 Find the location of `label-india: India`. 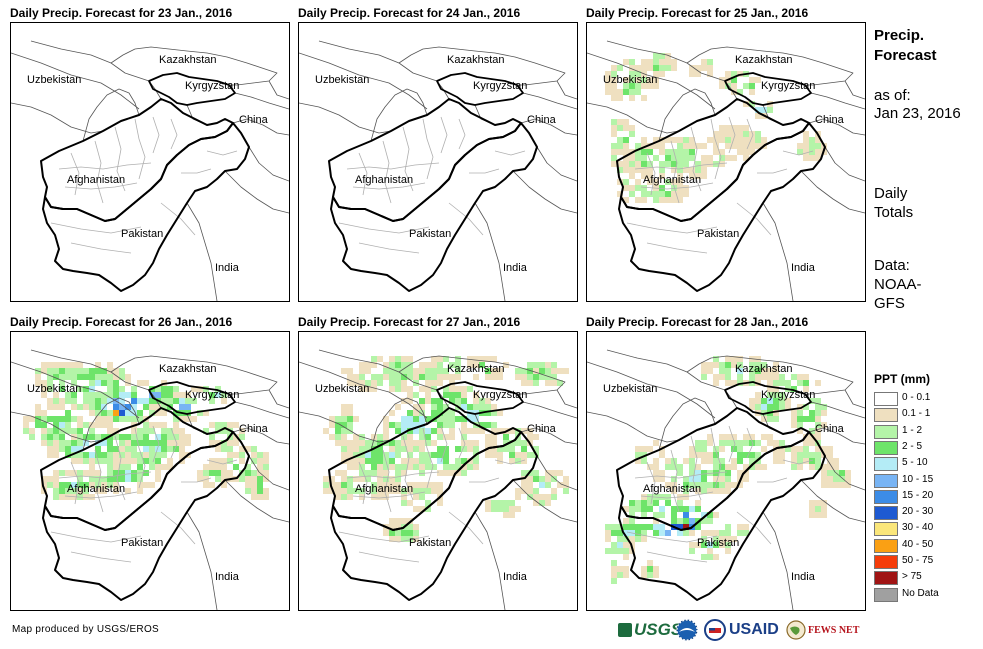

label-india: India is located at coordinates (515, 268).